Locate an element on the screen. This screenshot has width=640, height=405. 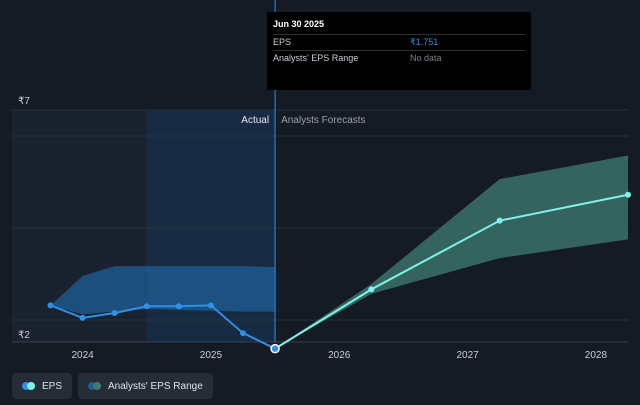
tooltip-row-range: Analysts' EPS Range No data is located at coordinates (399, 57).